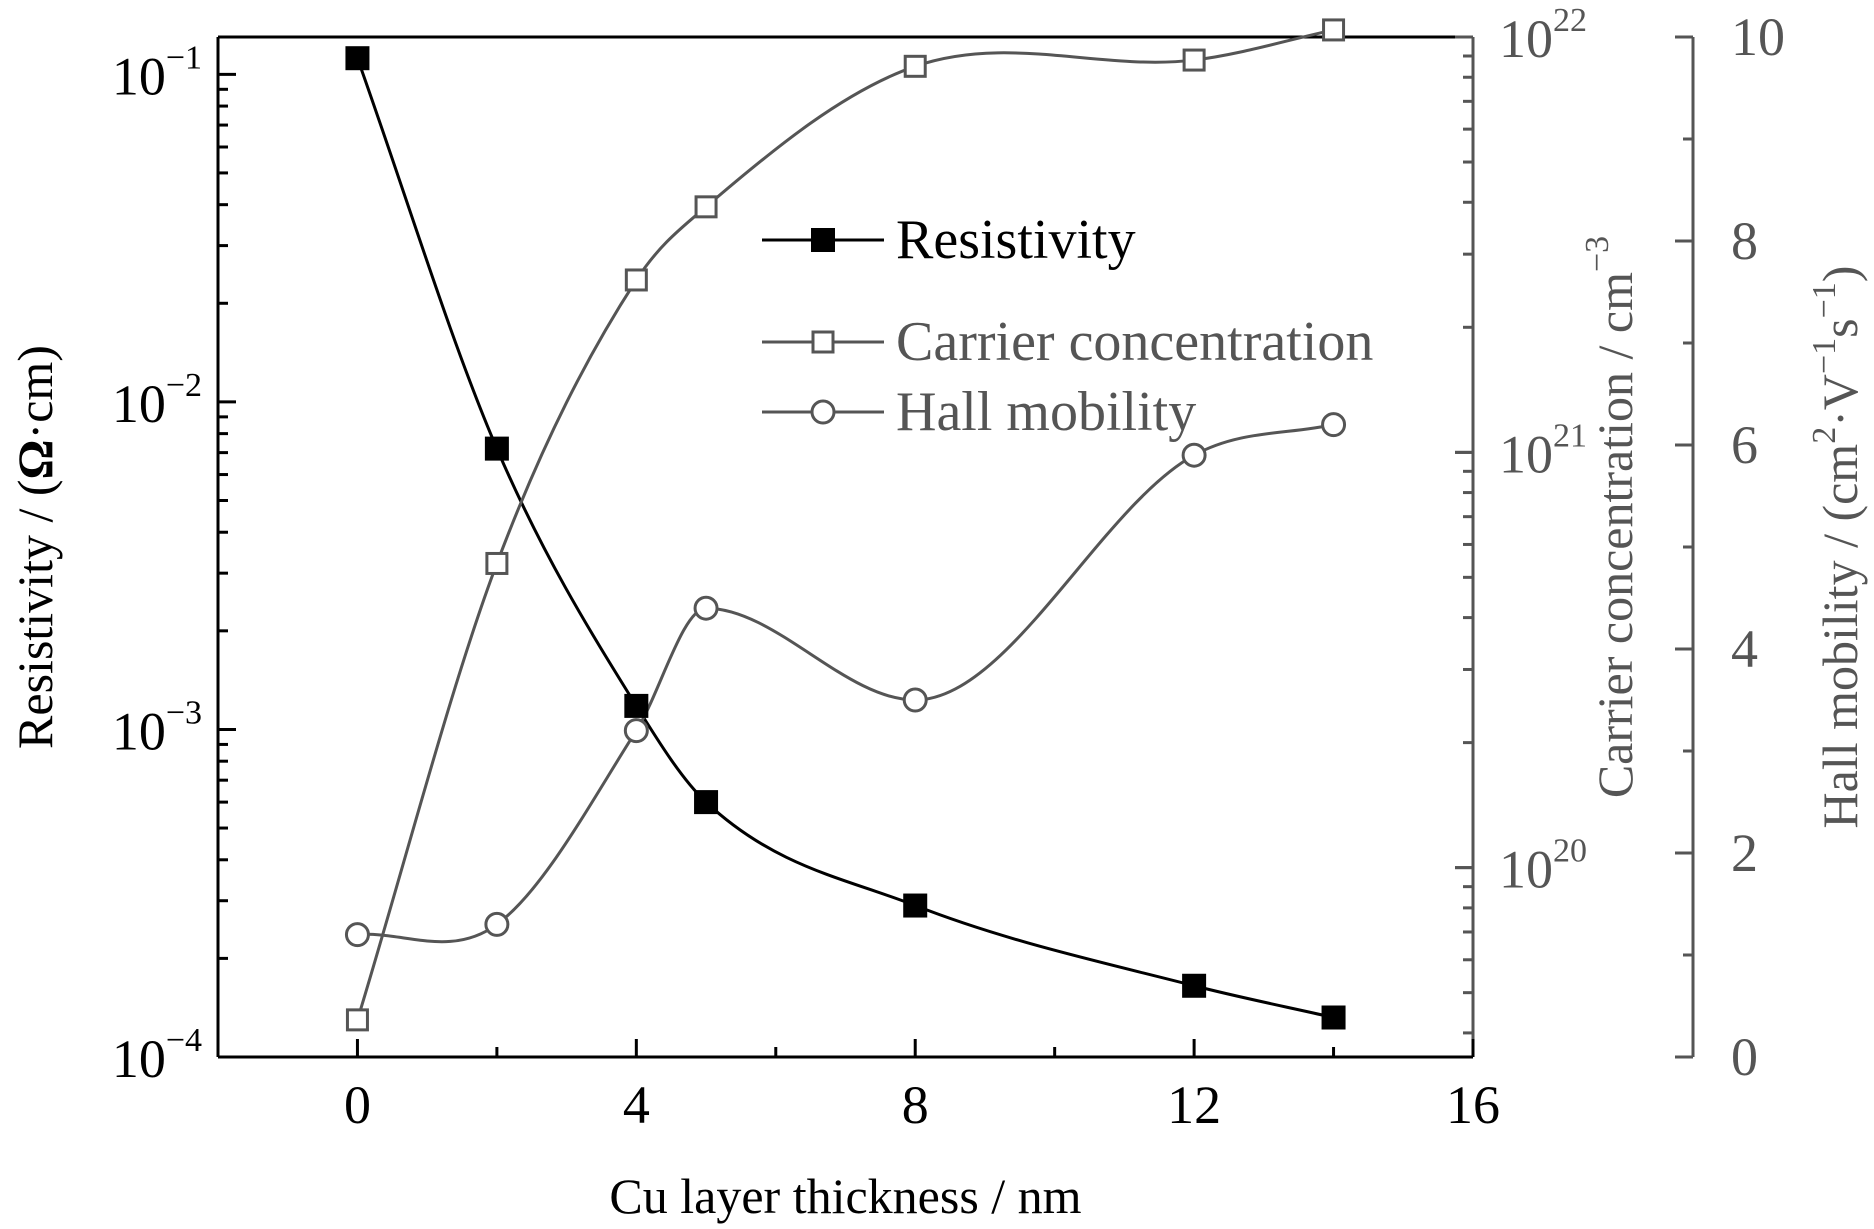 The width and height of the screenshot is (1874, 1229). Describe the element at coordinates (1016, 240) in the screenshot. I see `legend-label-resistivity: Resistivity` at that location.